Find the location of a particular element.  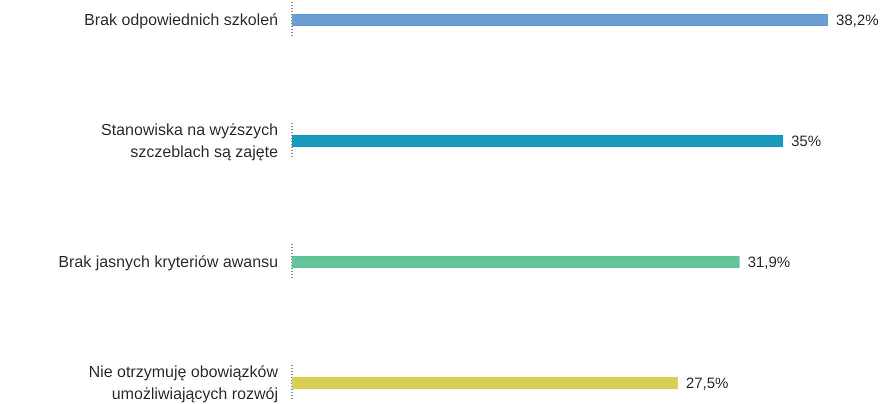

data-label: 27,5% is located at coordinates (707, 383).